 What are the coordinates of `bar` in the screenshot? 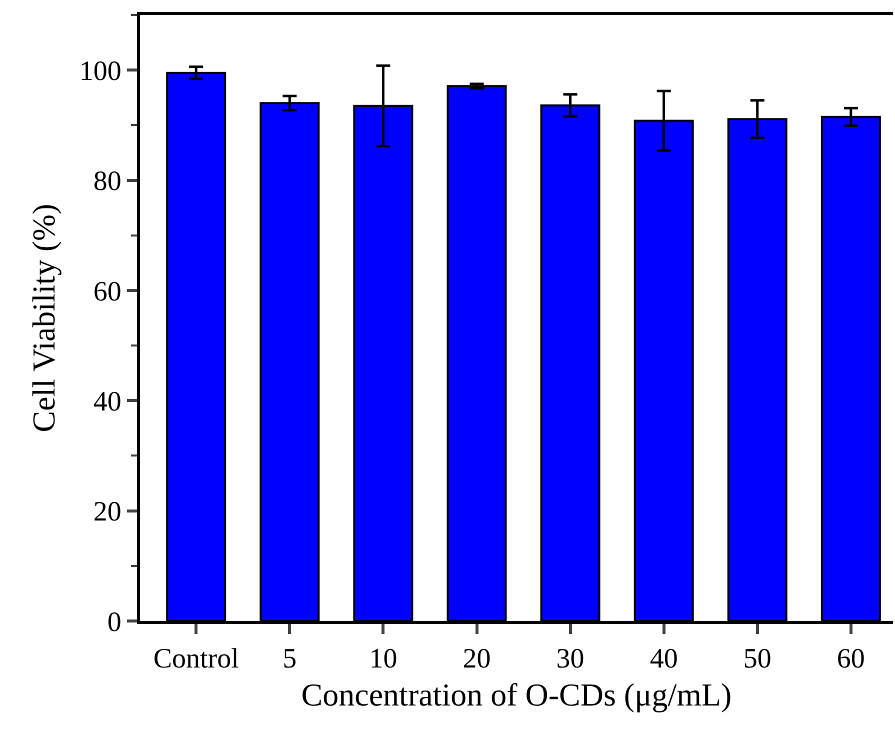 It's located at (476, 353).